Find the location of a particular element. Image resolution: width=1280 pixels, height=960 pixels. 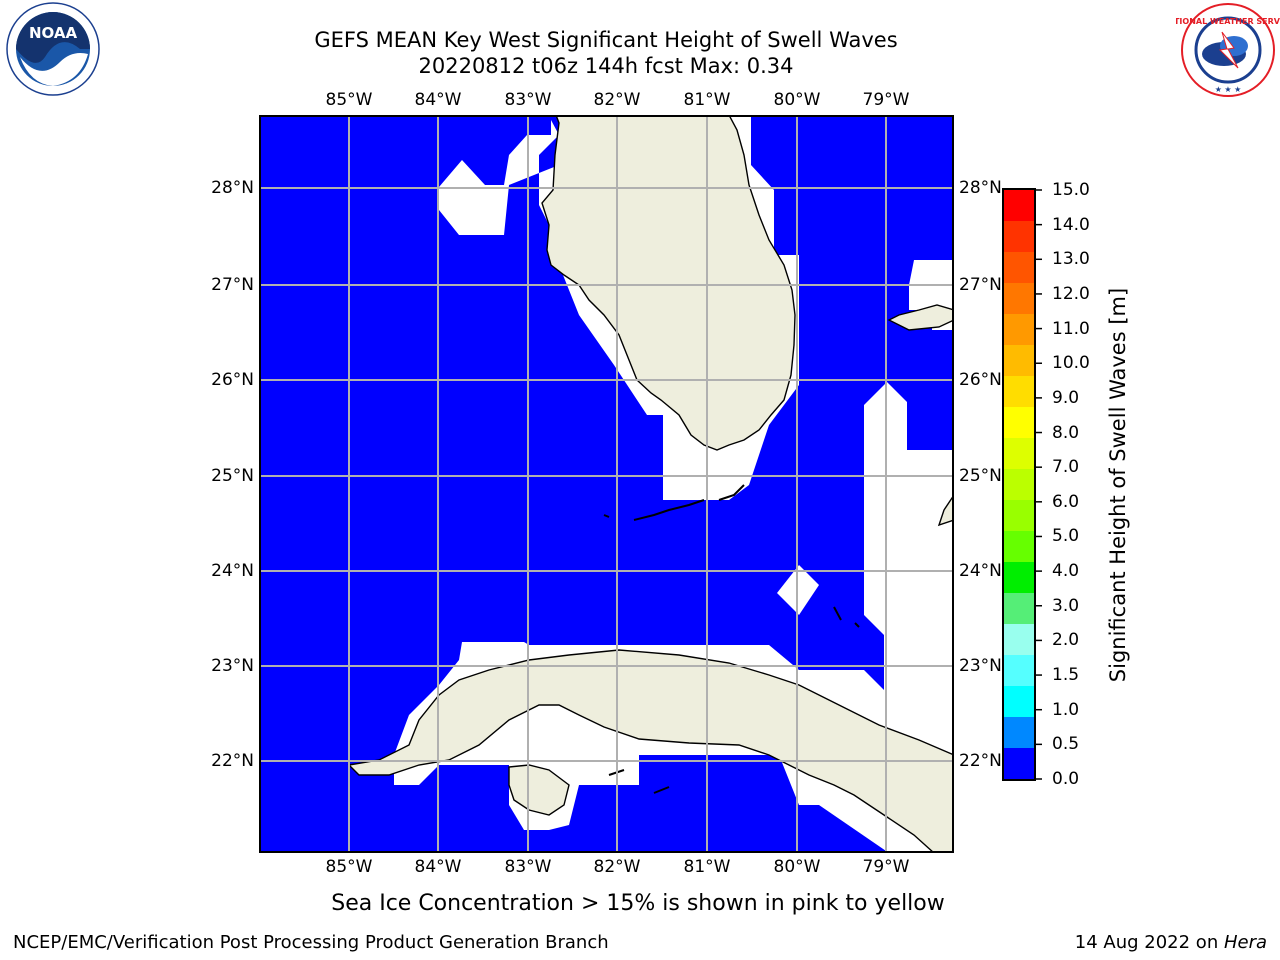

lon-label-bottom: 85°W is located at coordinates (349, 867).